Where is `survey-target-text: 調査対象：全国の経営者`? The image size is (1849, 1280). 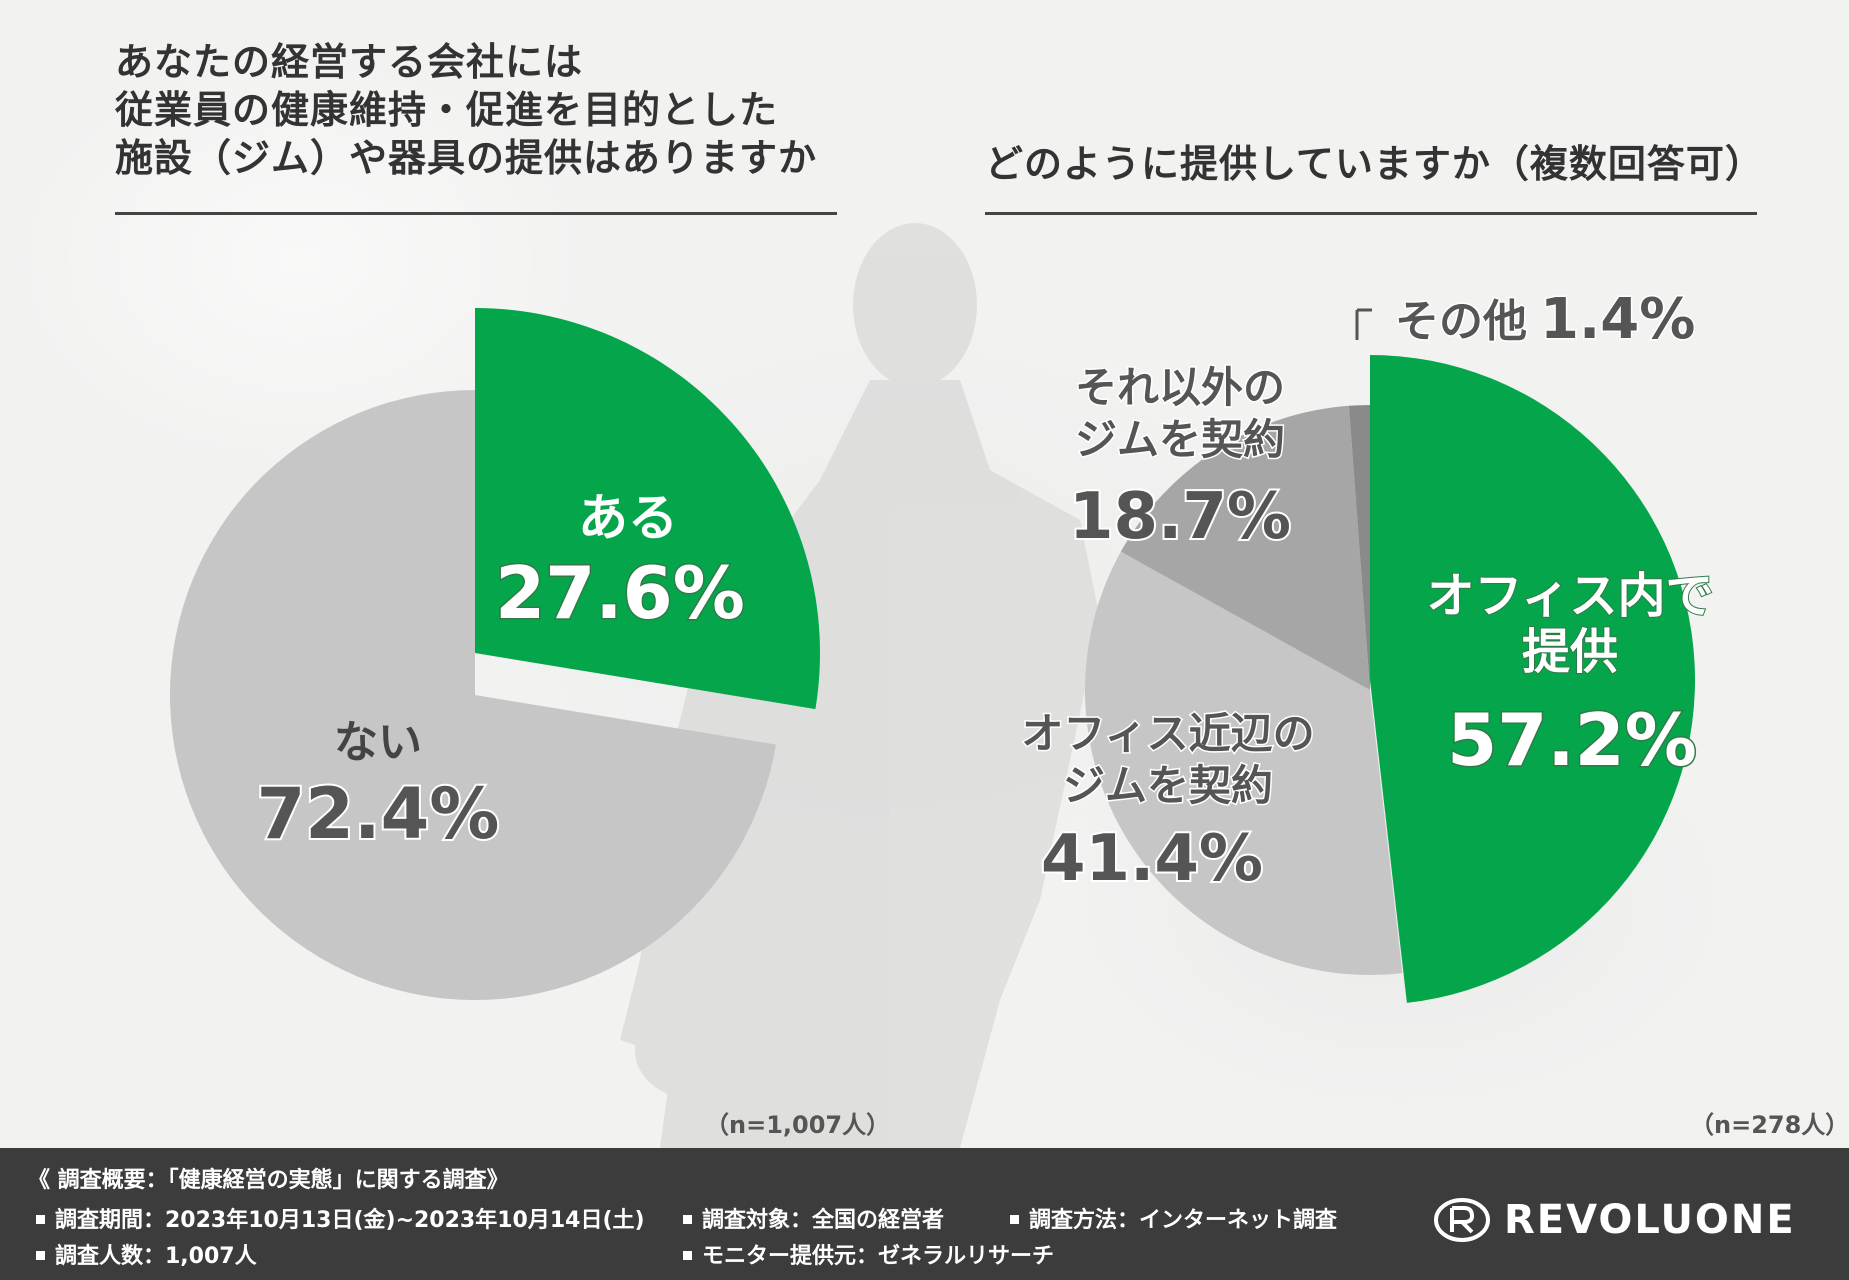
survey-target-text: 調査対象：全国の経営者 is located at coordinates (823, 1220).